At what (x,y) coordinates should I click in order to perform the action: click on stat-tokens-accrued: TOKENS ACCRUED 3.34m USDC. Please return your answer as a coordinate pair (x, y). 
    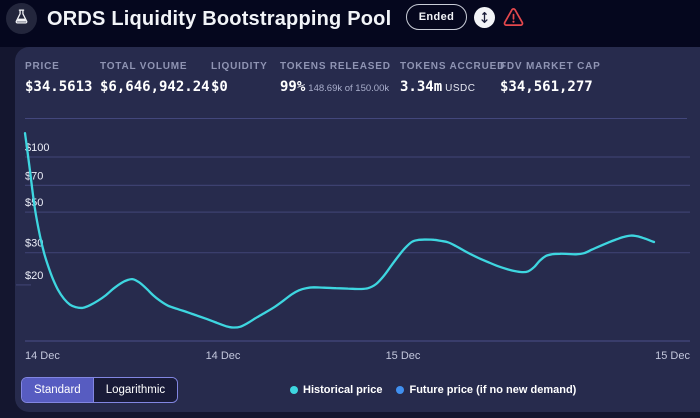
    Looking at the image, I should click on (452, 78).